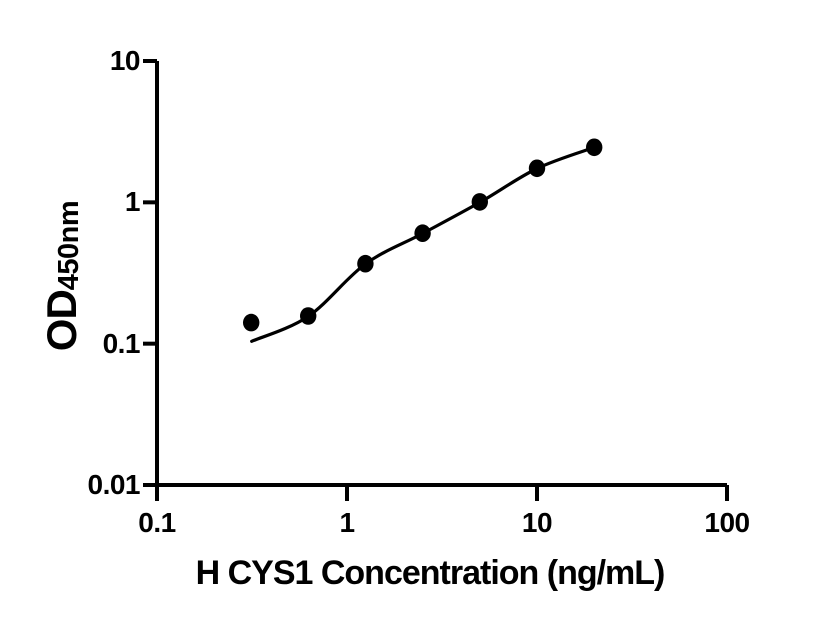  Describe the element at coordinates (62, 276) in the screenshot. I see `y-axis-title: OD 450nm` at that location.